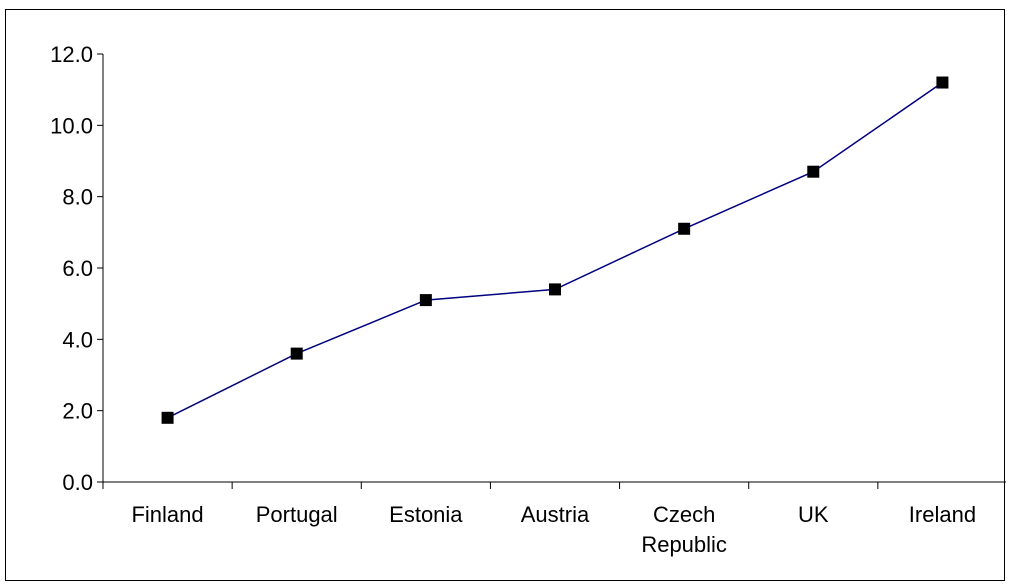 Image resolution: width=1010 pixels, height=586 pixels. I want to click on x-tick-label: Finland, so click(167, 514).